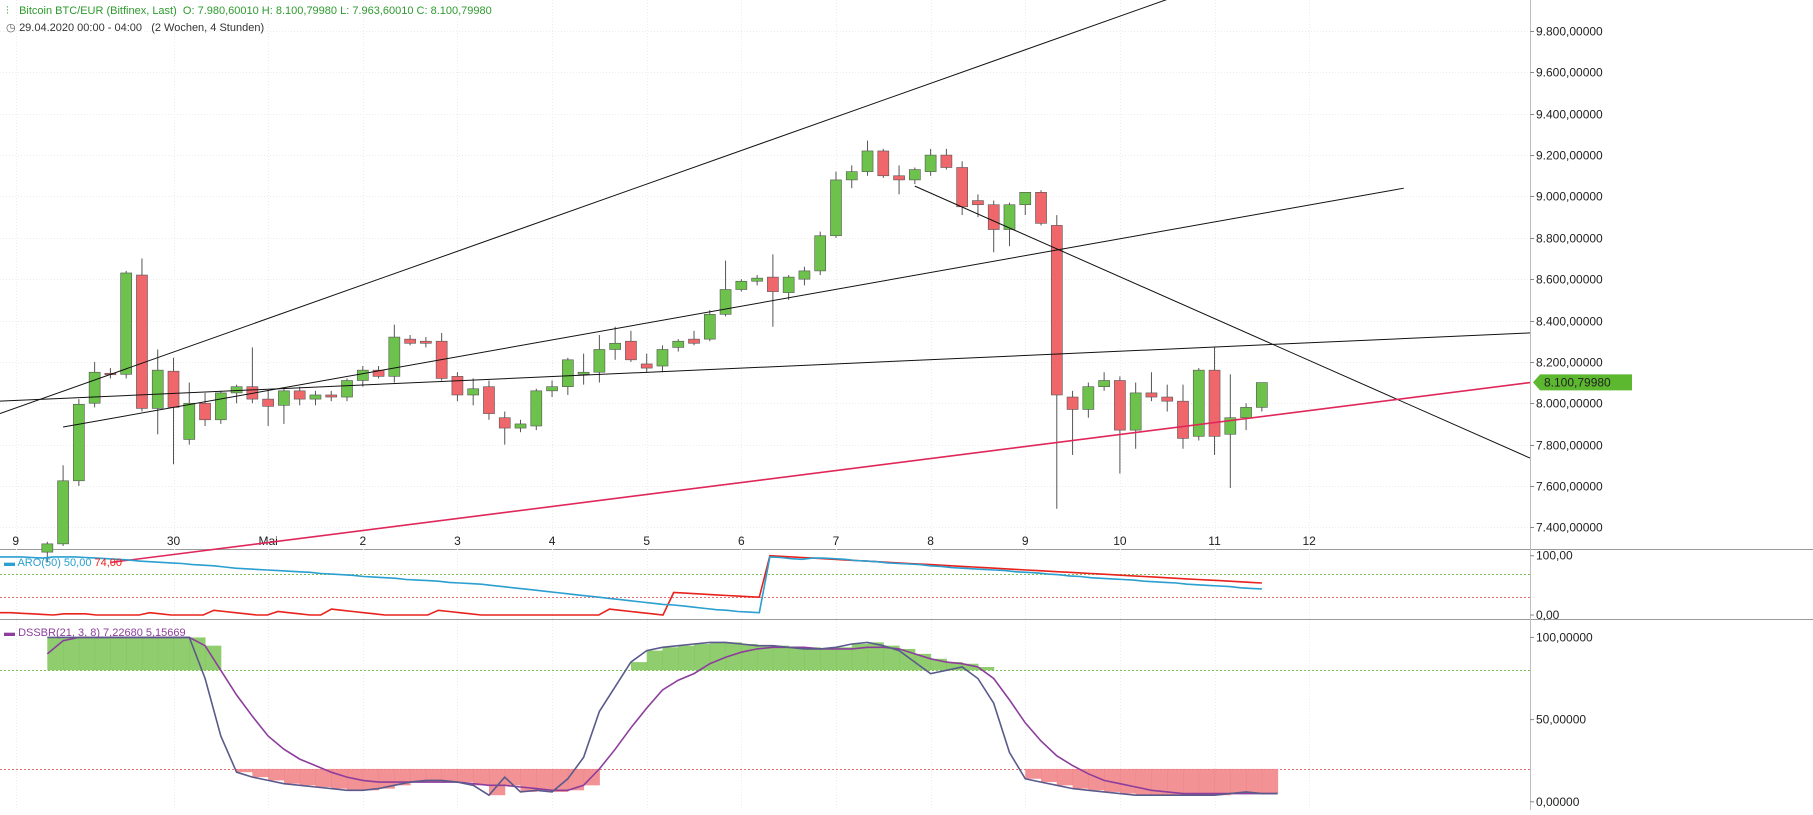  Describe the element at coordinates (1569, 32) in the screenshot. I see `y-tick-label: 9.800,00000` at that location.